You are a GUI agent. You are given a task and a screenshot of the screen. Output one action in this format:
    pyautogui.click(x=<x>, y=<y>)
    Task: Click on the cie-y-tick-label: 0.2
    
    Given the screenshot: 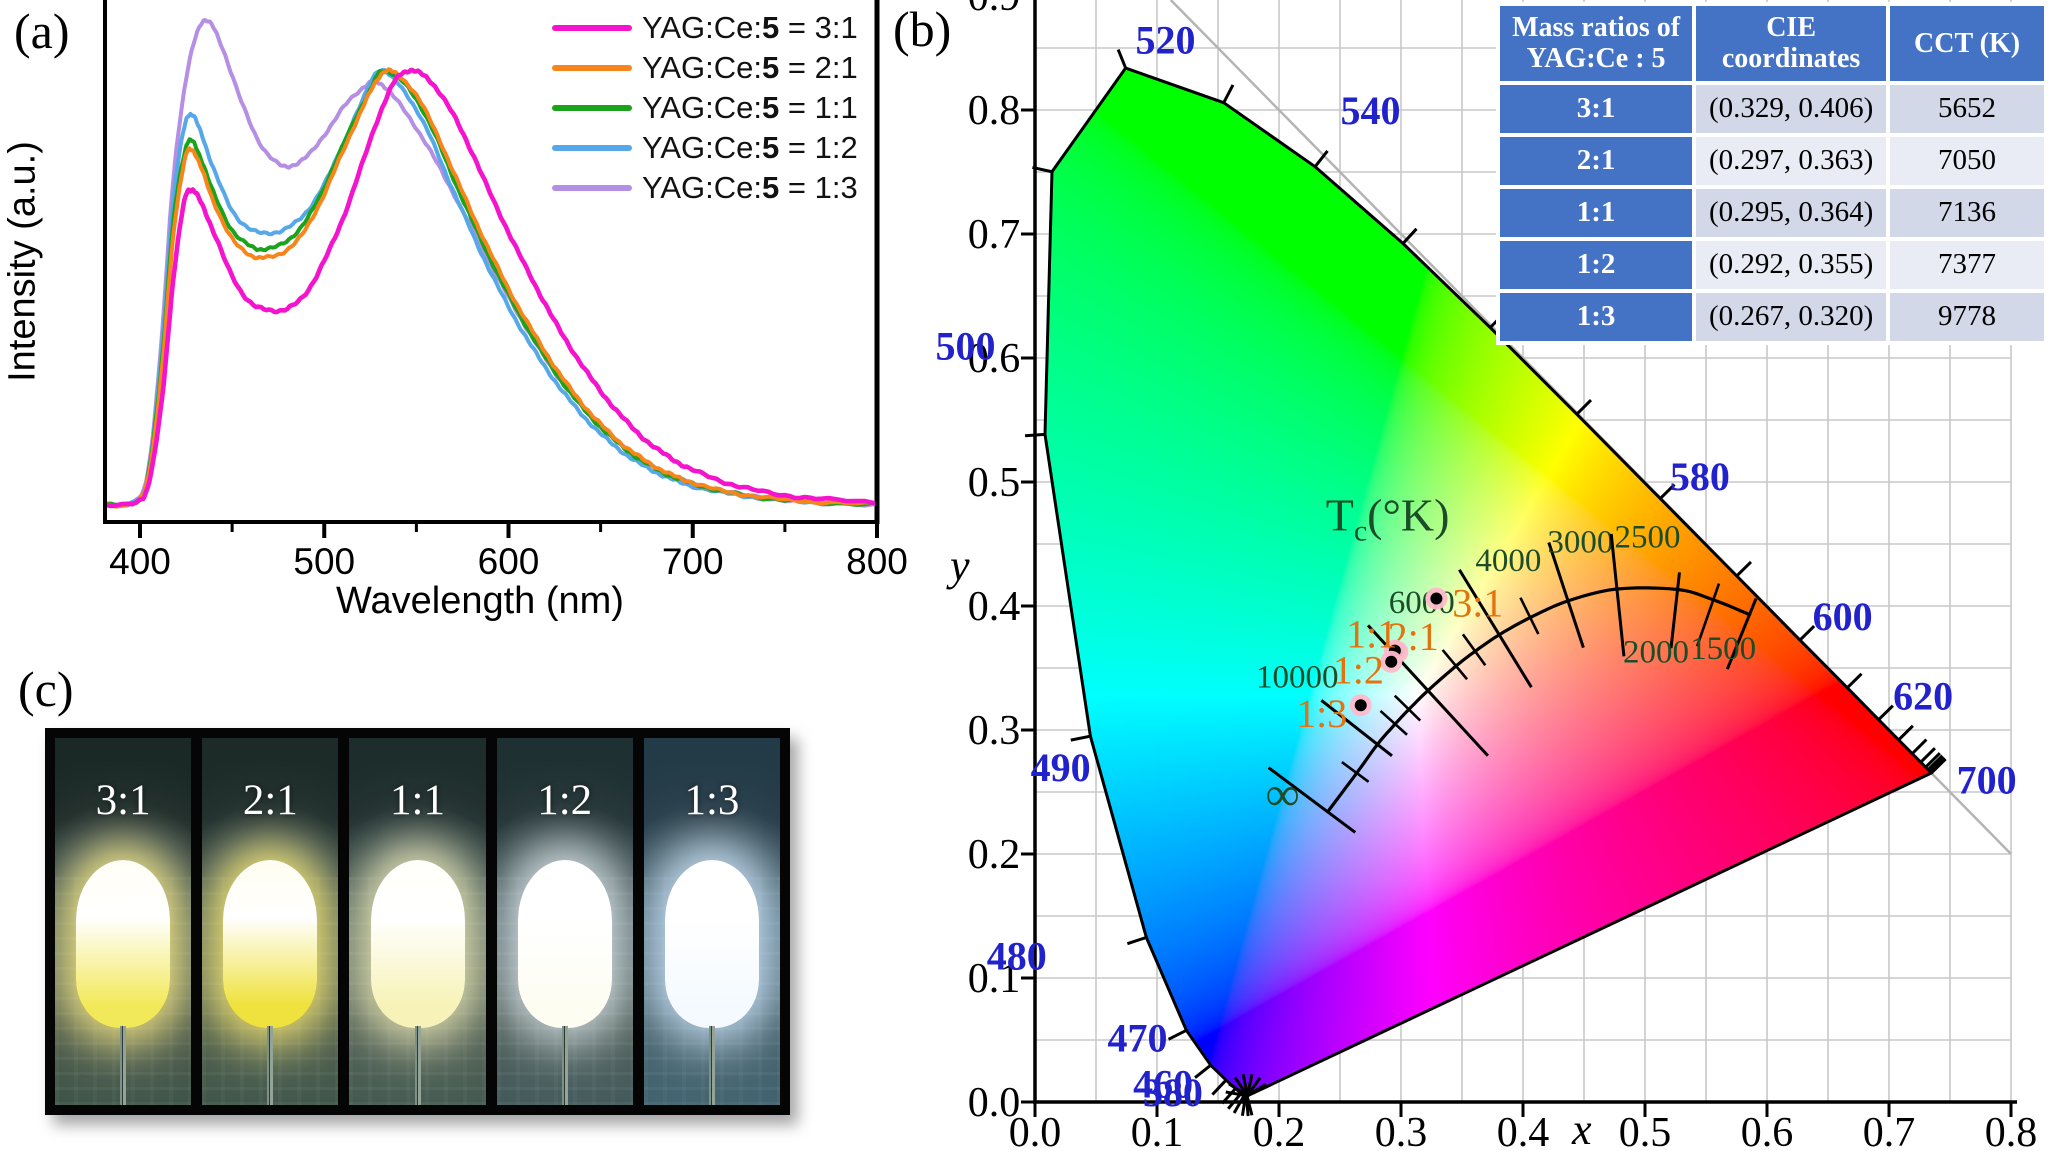 What is the action you would take?
    pyautogui.click(x=994, y=855)
    